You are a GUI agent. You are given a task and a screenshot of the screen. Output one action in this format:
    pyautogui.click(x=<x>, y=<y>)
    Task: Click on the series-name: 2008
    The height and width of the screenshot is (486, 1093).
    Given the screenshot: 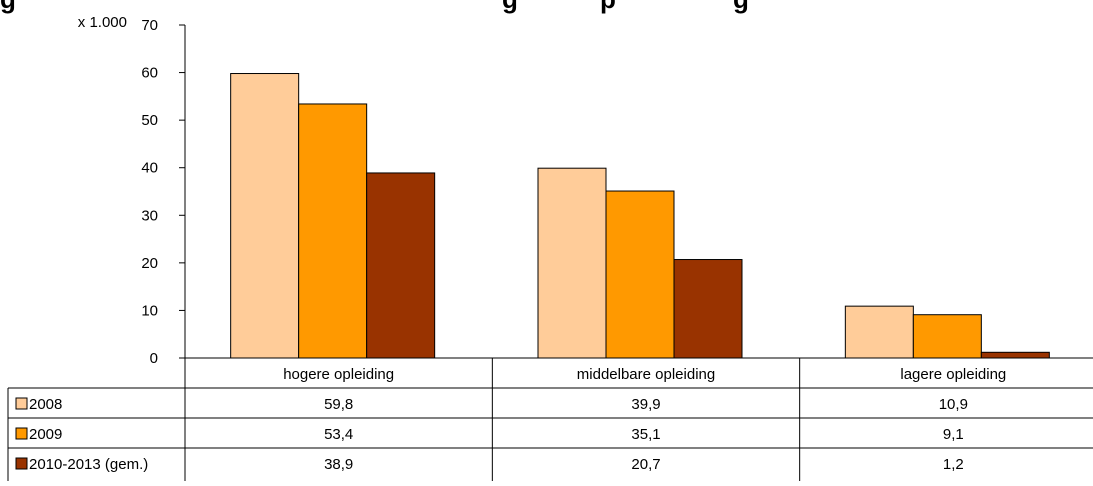 What is the action you would take?
    pyautogui.click(x=45, y=404)
    